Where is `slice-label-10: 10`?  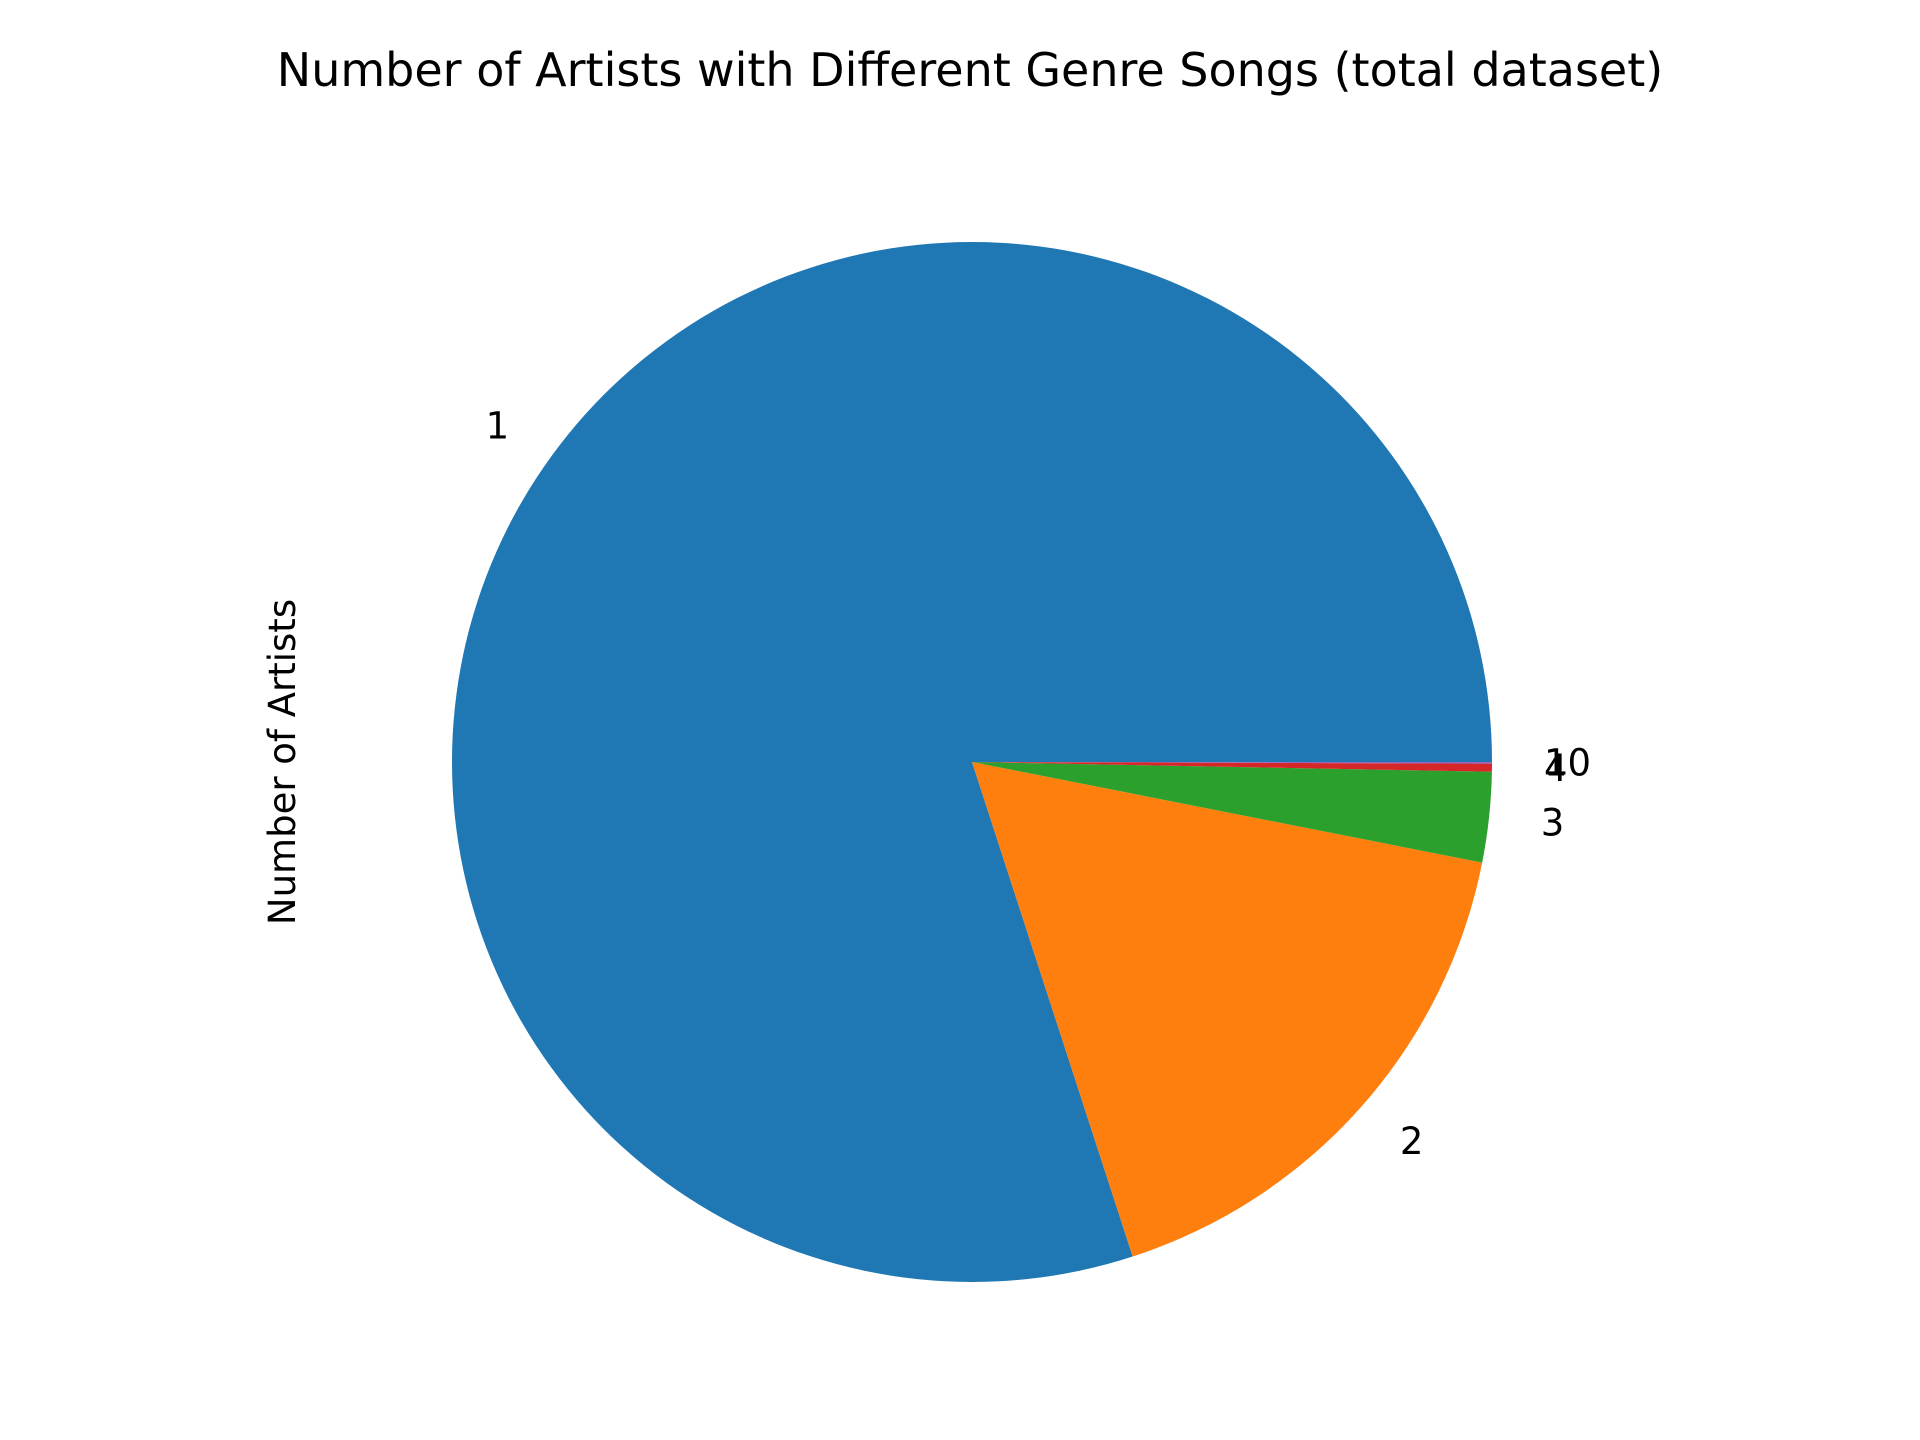
slice-label-10: 10 is located at coordinates (1567, 762).